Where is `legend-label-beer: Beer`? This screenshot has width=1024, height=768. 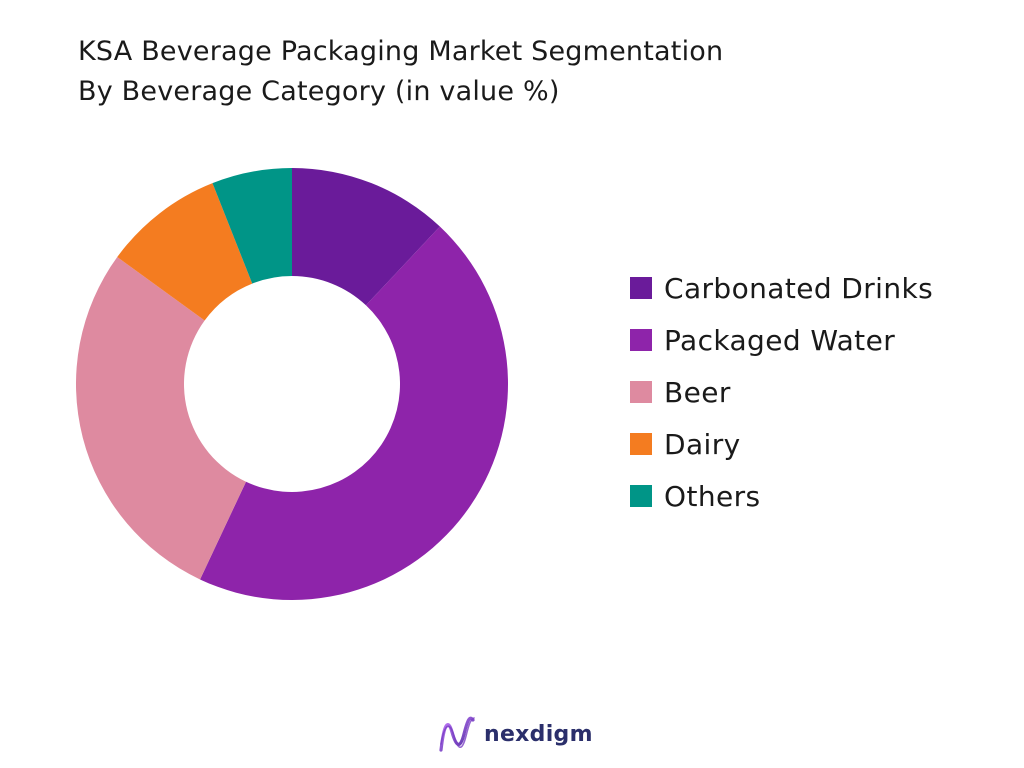
legend-label-beer: Beer is located at coordinates (697, 392).